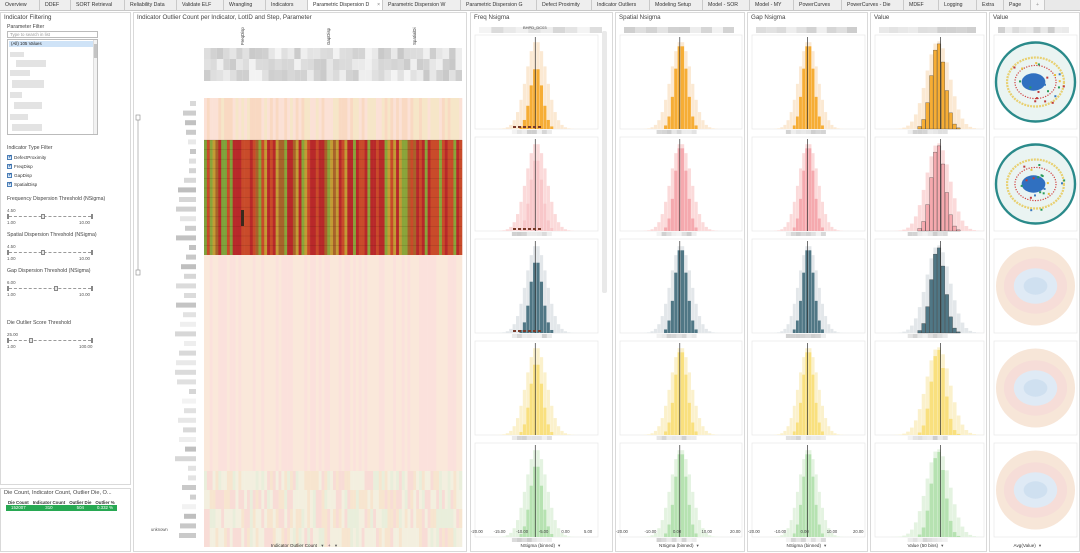 This screenshot has width=1080, height=553. I want to click on threshold-value: 25.00, so click(12, 334).